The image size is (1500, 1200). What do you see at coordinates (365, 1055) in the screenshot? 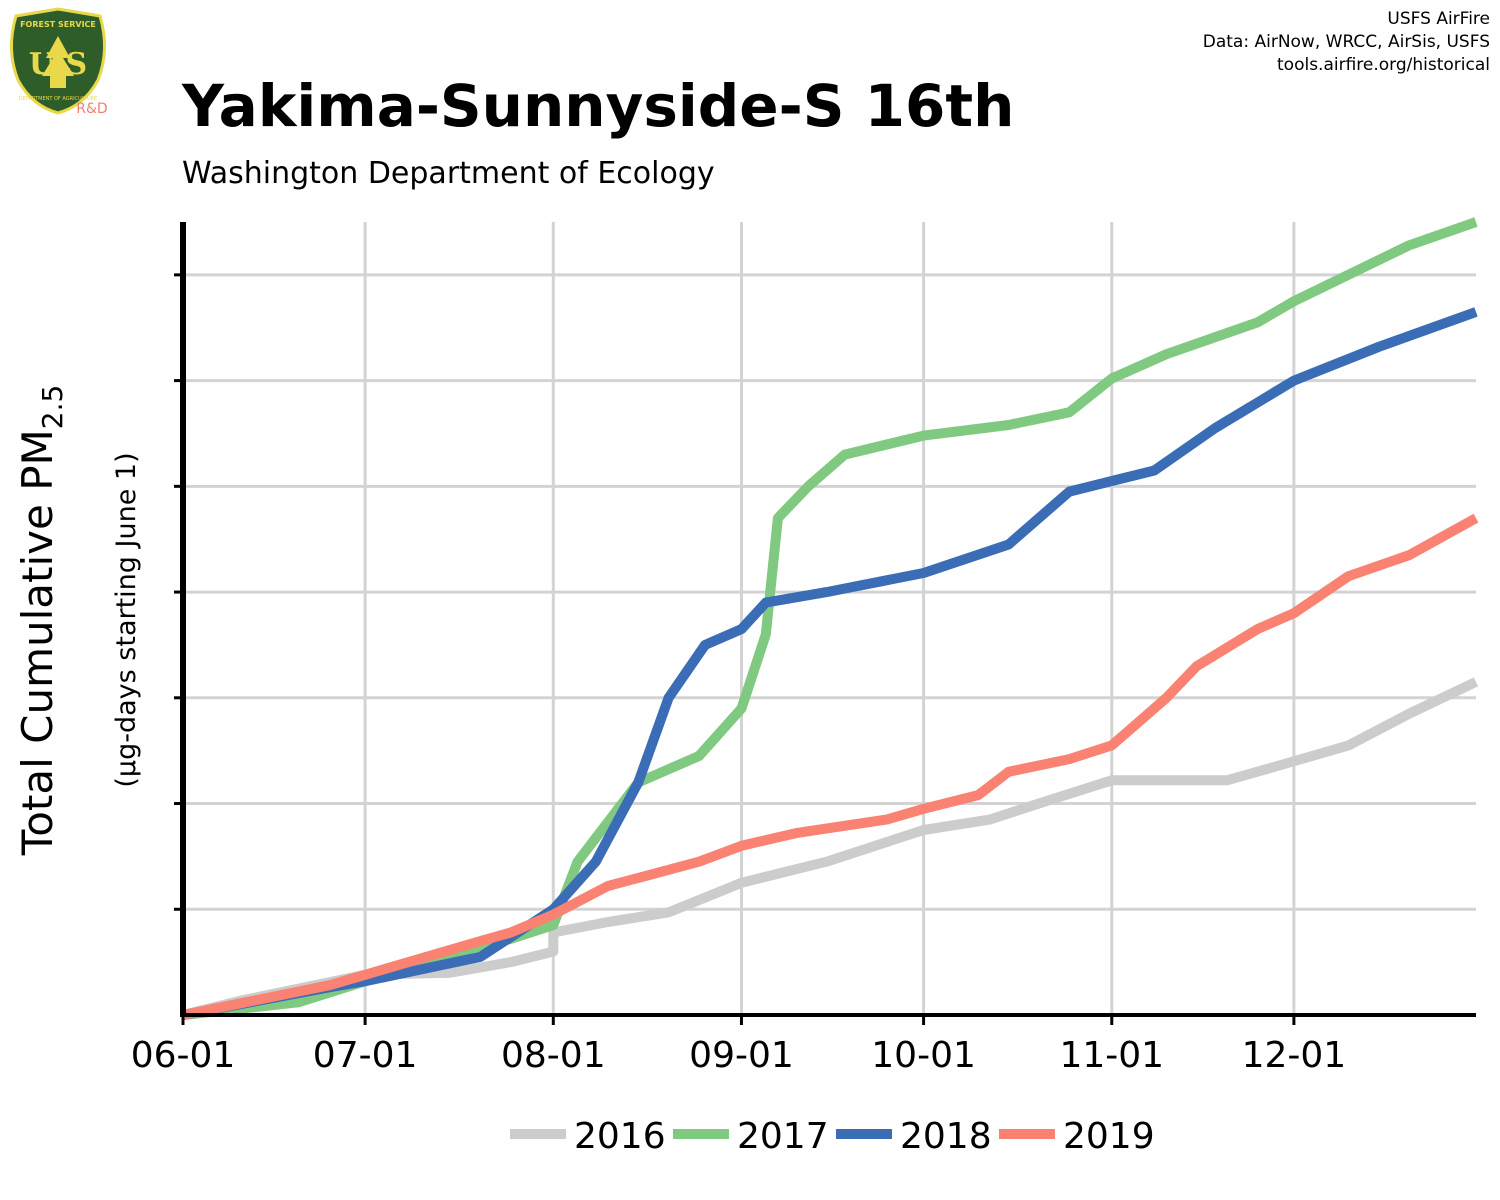
I see `x-tick-label: 07-01` at bounding box center [365, 1055].